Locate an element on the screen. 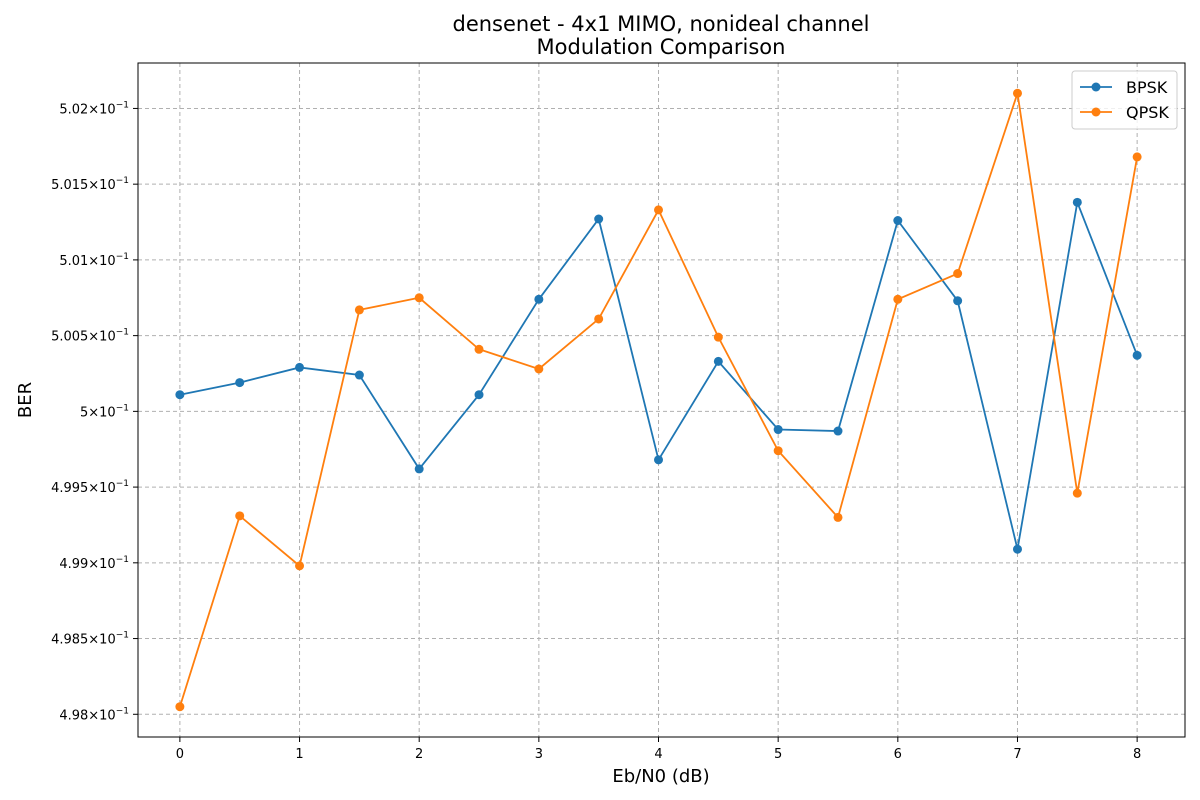 This screenshot has height=800, width=1200. y-axis-label: BER is located at coordinates (25, 400).